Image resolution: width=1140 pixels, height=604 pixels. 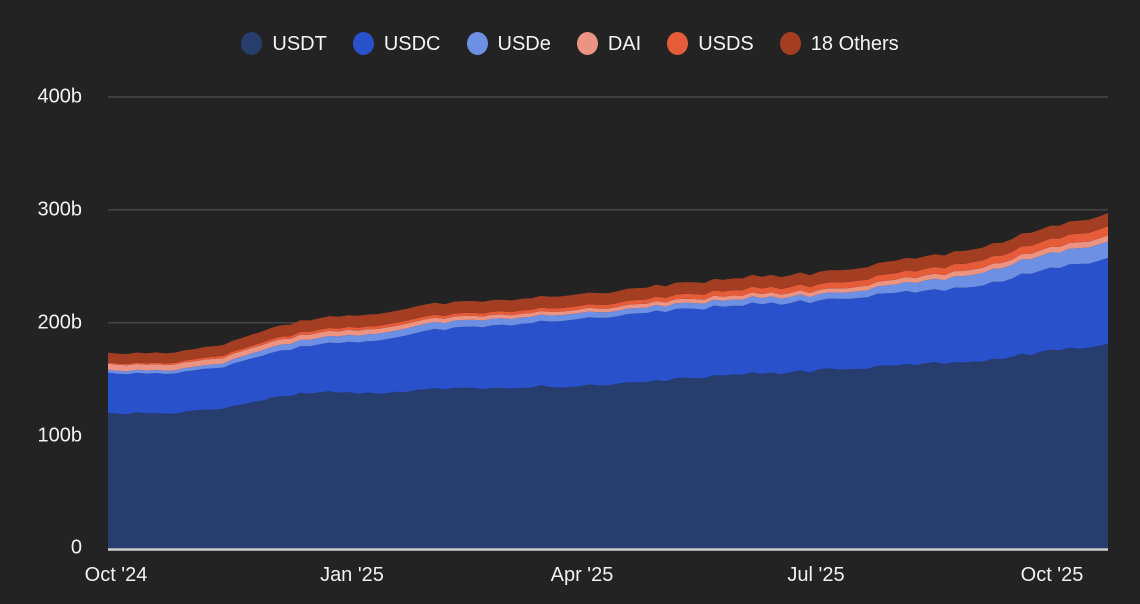 I want to click on legend-item-label: USDS, so click(x=726, y=43).